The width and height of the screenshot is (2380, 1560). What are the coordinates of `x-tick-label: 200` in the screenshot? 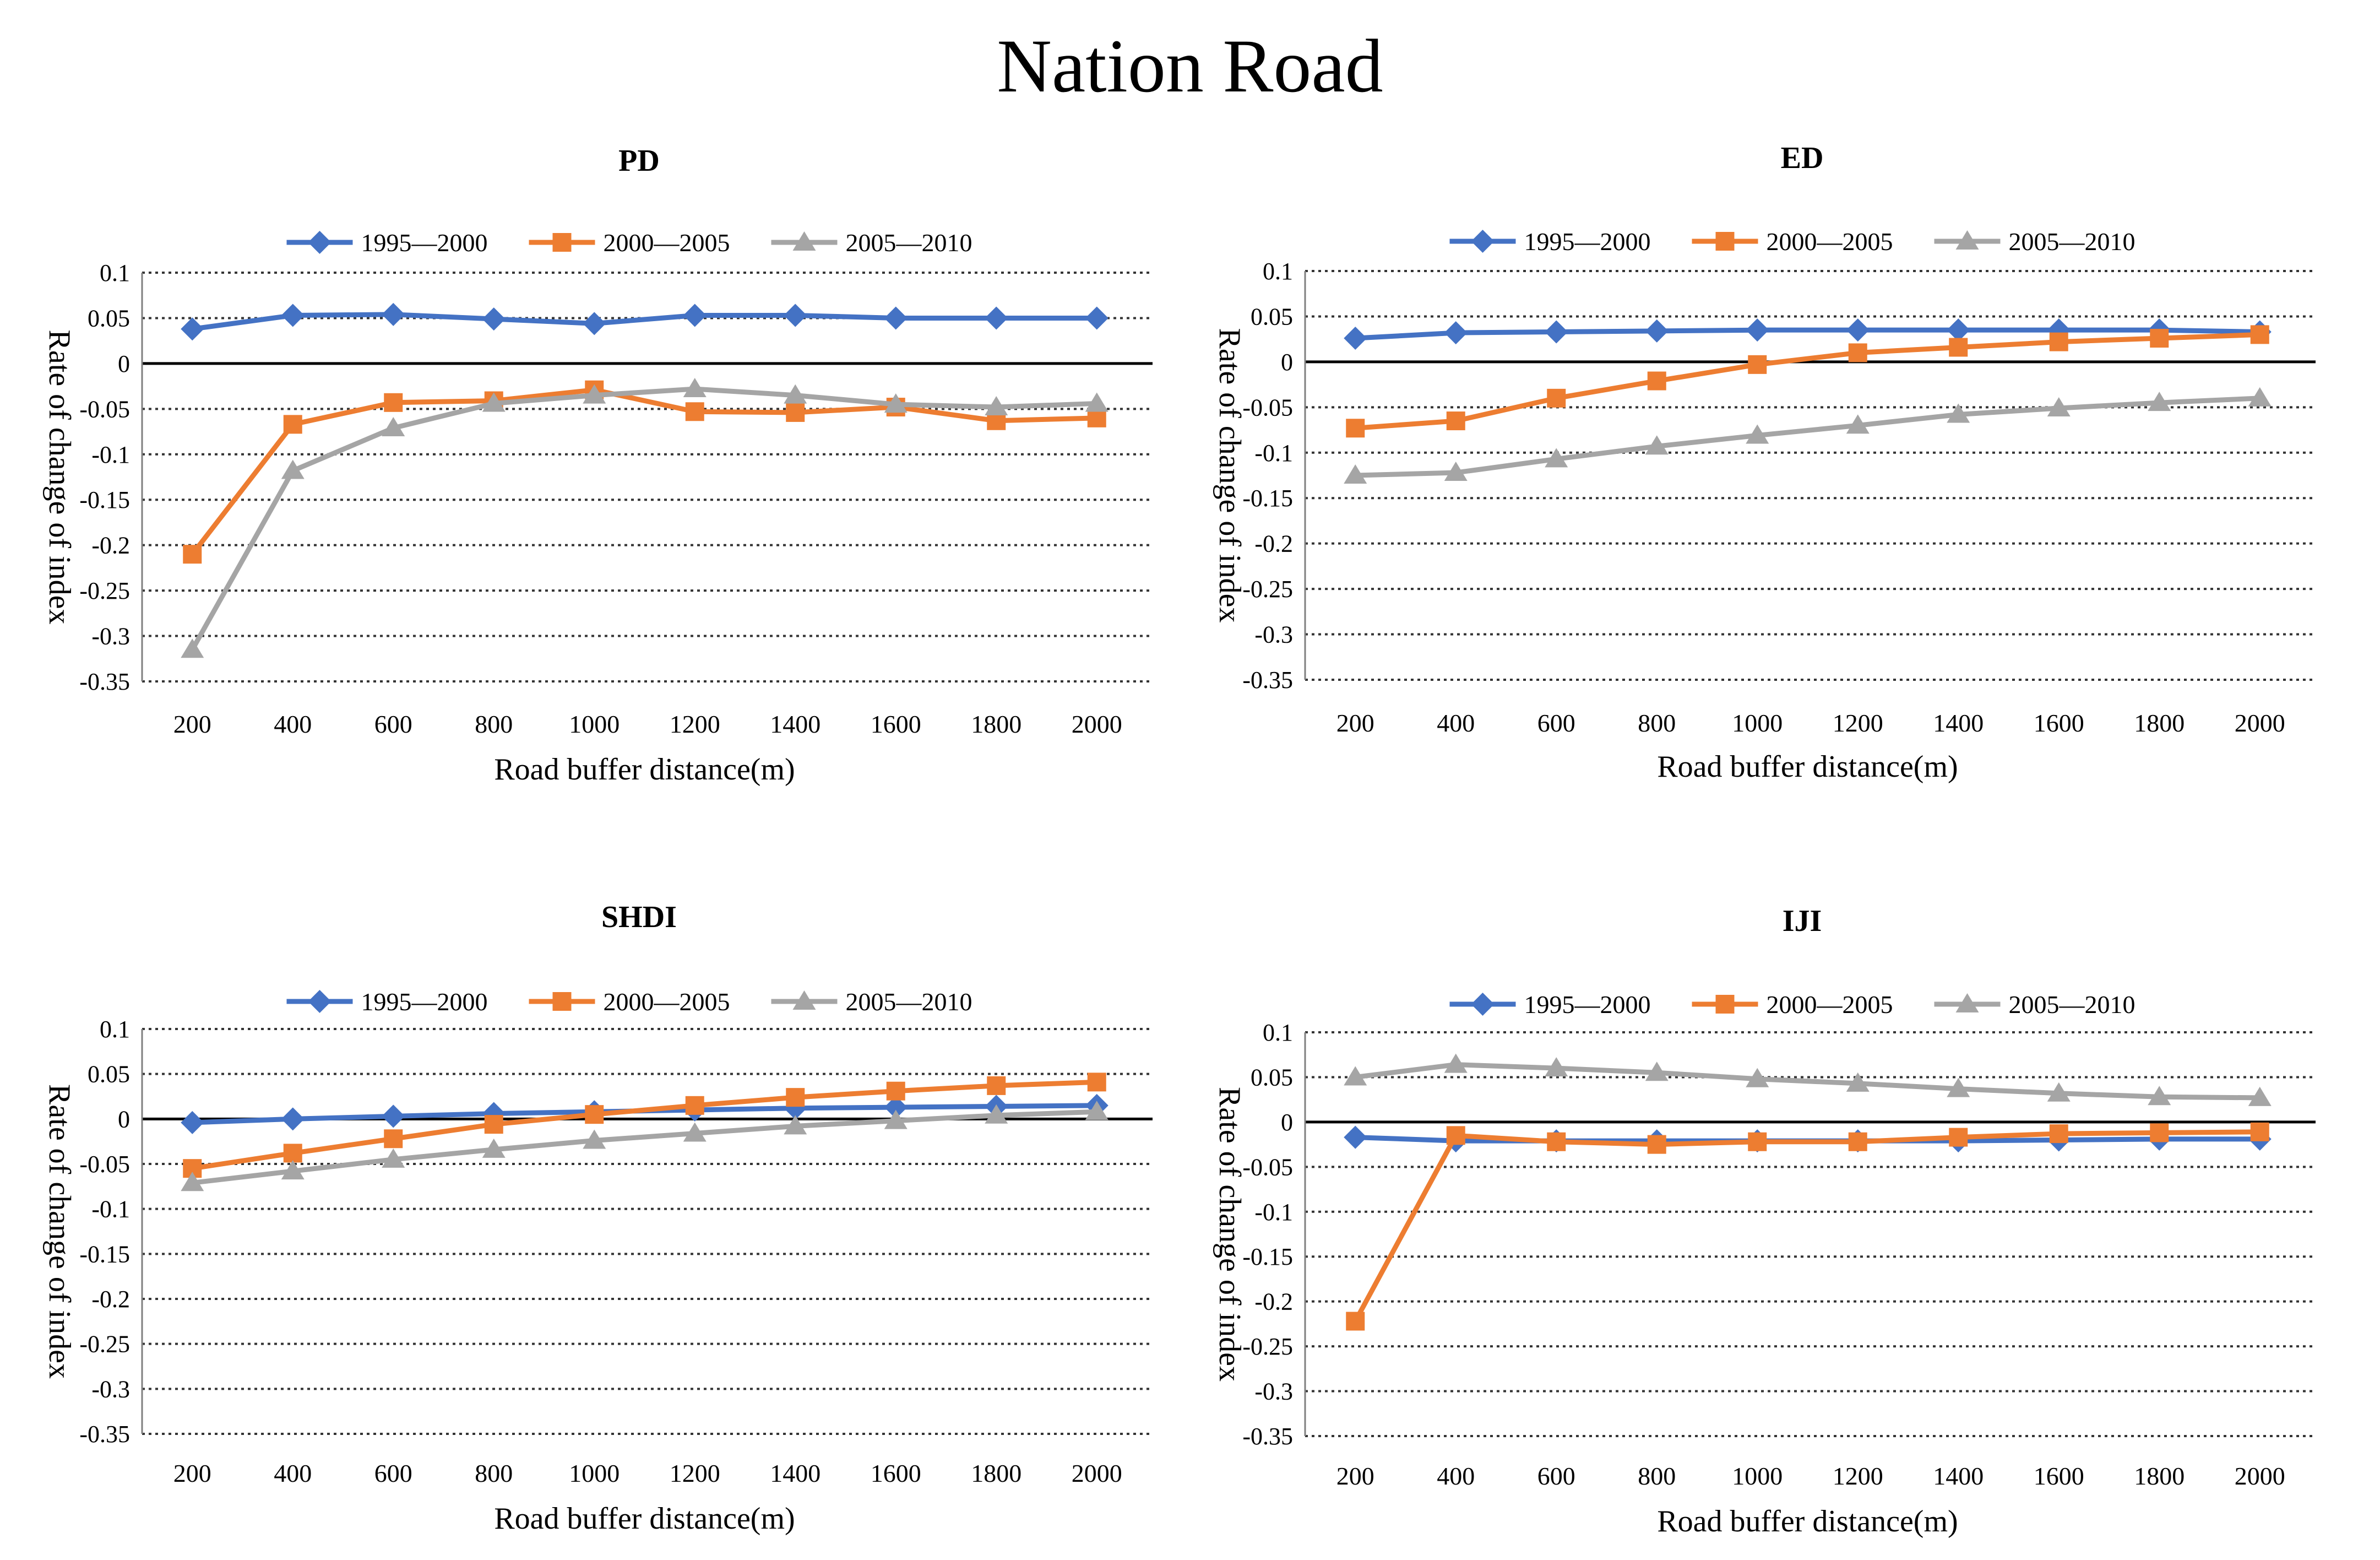 It's located at (192, 1473).